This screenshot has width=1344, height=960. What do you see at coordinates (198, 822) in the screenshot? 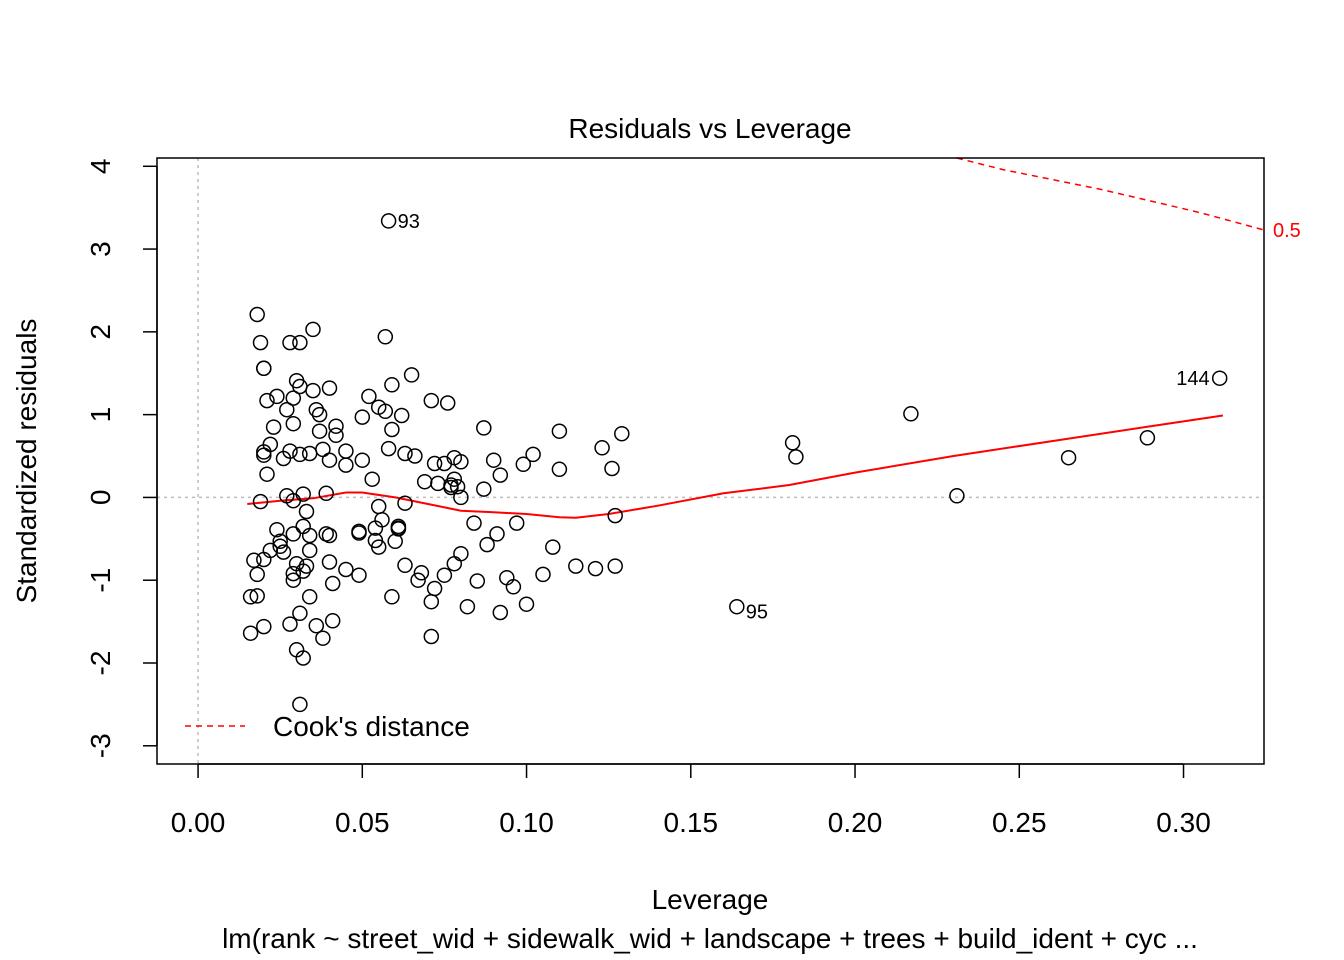
I see `x-tick-label: 0.00` at bounding box center [198, 822].